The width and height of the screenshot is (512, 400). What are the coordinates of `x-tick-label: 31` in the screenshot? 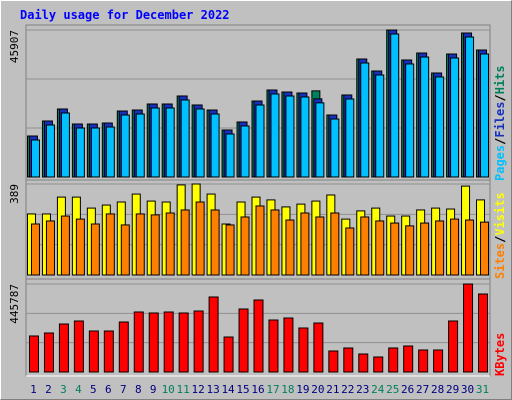 It's located at (482, 389).